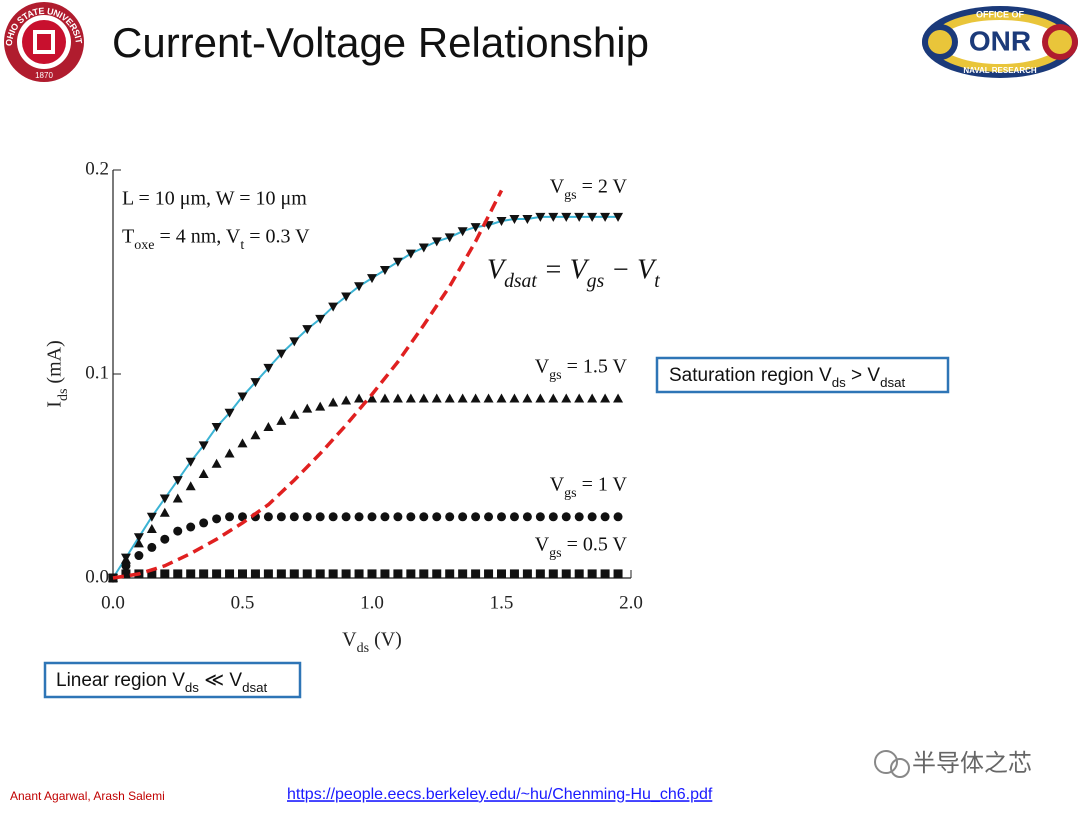  What do you see at coordinates (1000, 40) in the screenshot?
I see `onr-center: ONR` at bounding box center [1000, 40].